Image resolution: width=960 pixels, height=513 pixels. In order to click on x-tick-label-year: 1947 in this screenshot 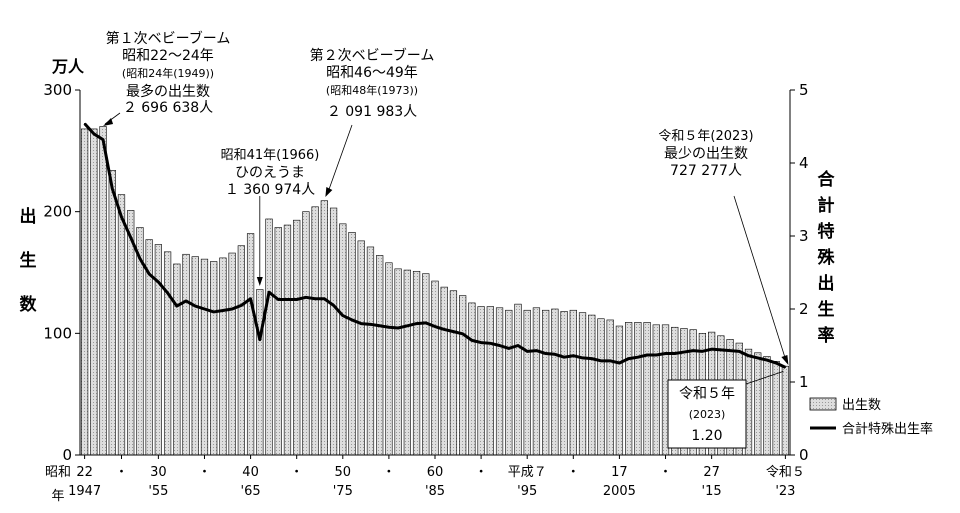, I will do `click(84, 491)`.